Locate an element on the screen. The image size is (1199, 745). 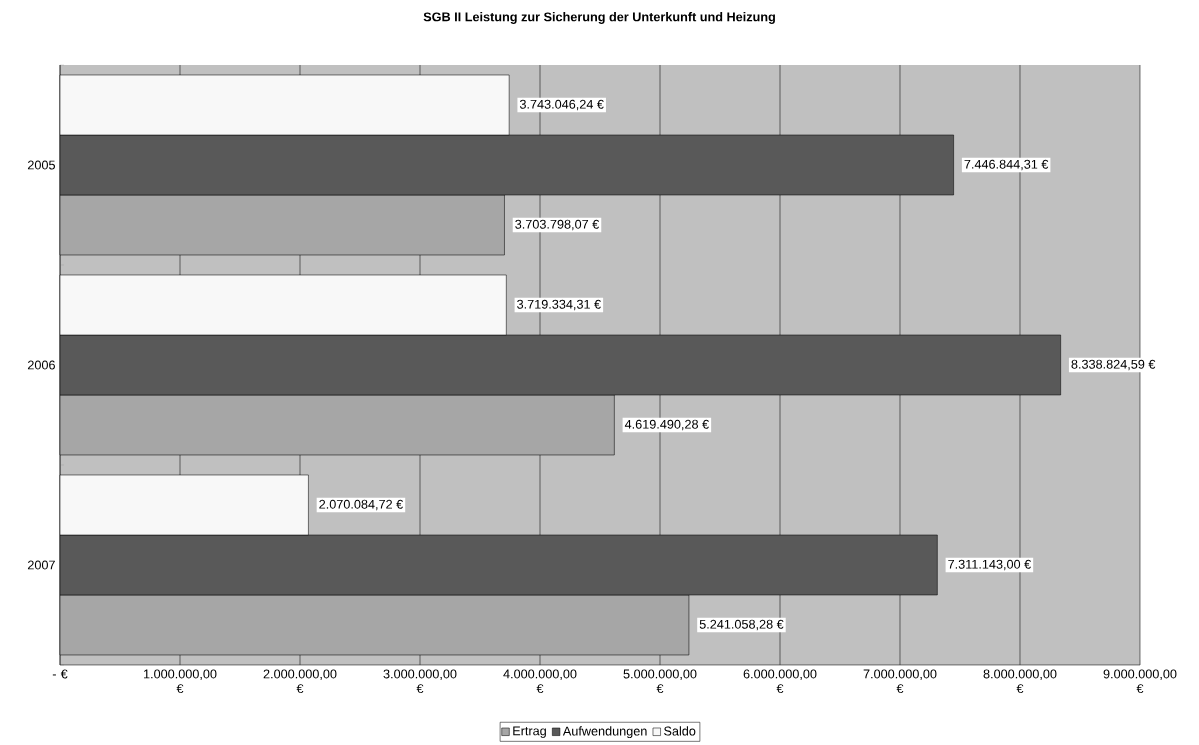
legend-label: Aufwendungen is located at coordinates (604, 732).